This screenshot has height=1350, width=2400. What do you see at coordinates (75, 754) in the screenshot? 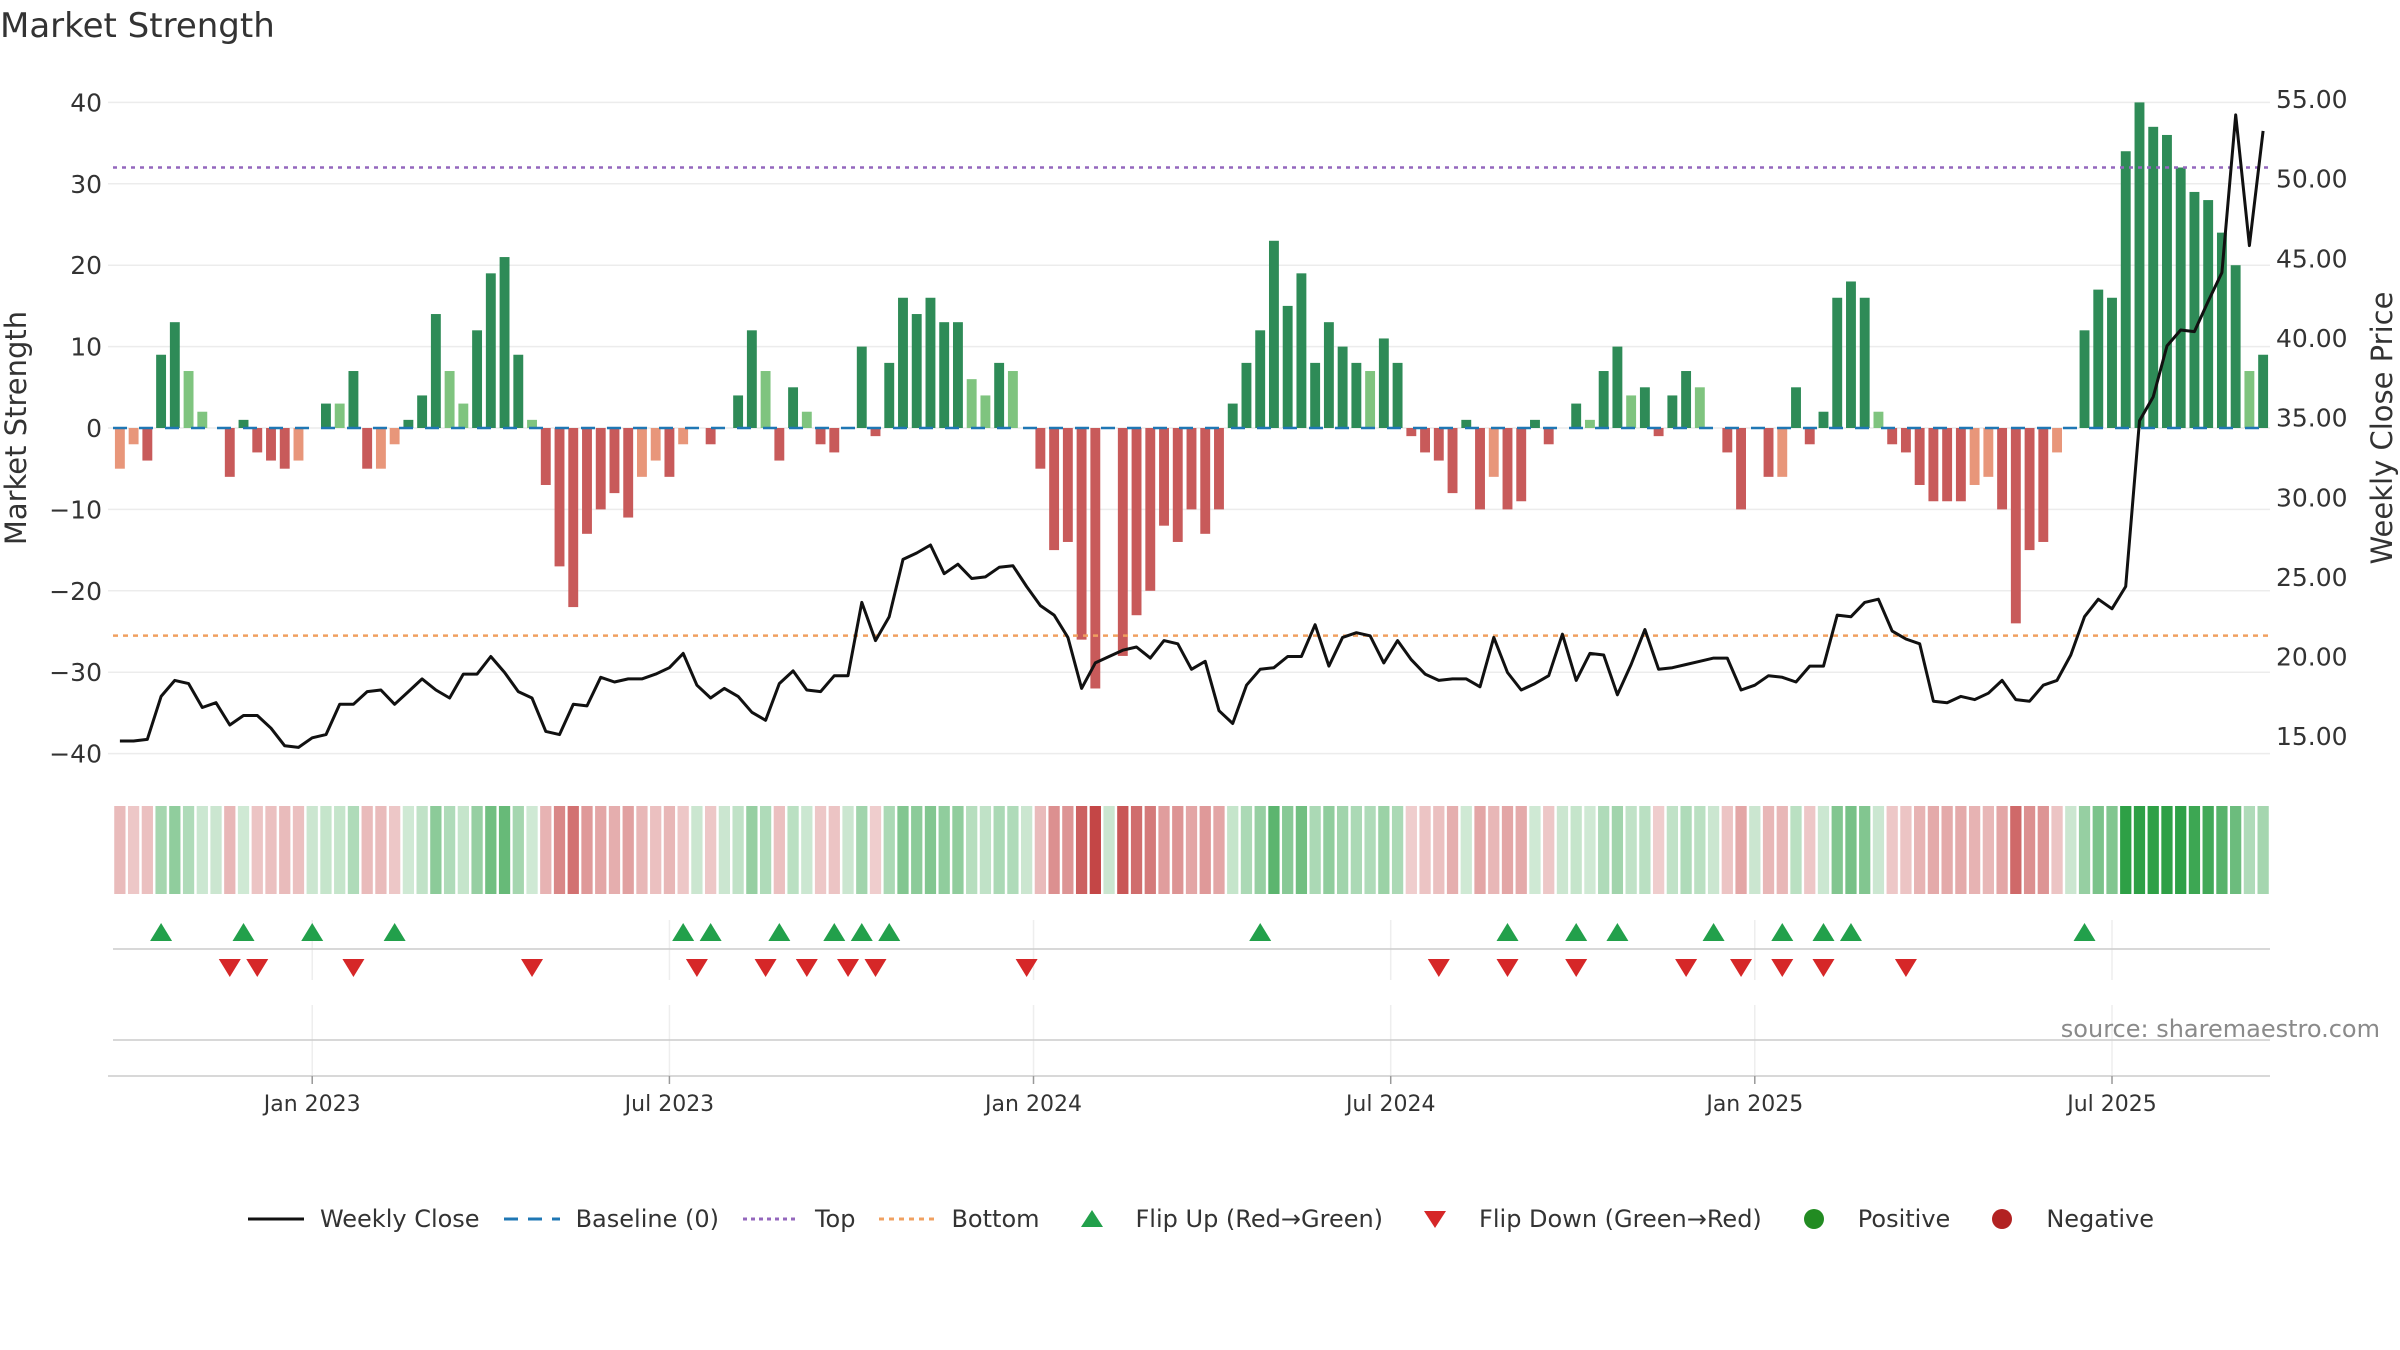
I see `y-tick-label: −40` at bounding box center [75, 754].